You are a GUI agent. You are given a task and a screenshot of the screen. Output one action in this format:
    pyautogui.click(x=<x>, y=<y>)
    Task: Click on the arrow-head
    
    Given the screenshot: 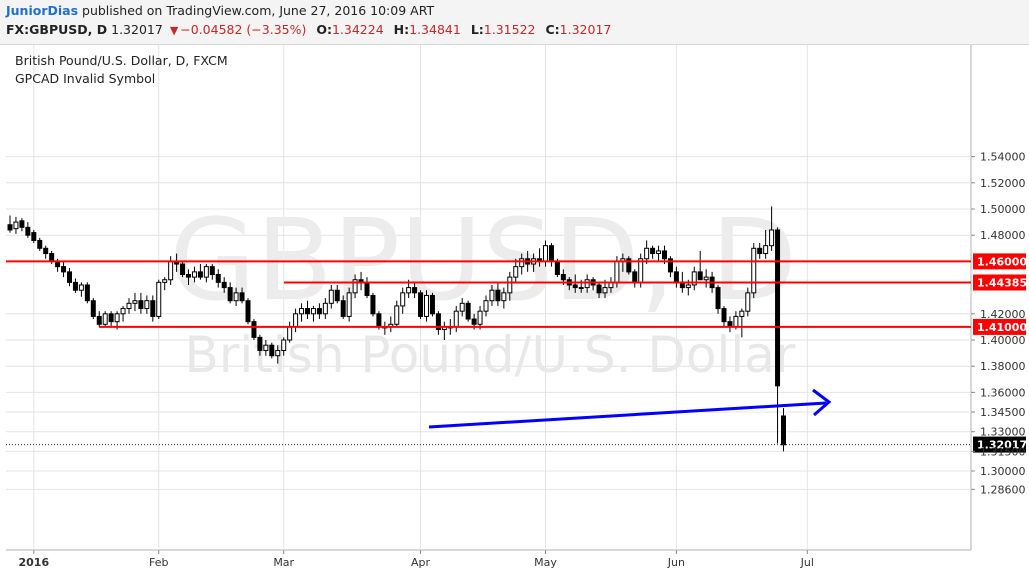 What is the action you would take?
    pyautogui.click(x=822, y=402)
    